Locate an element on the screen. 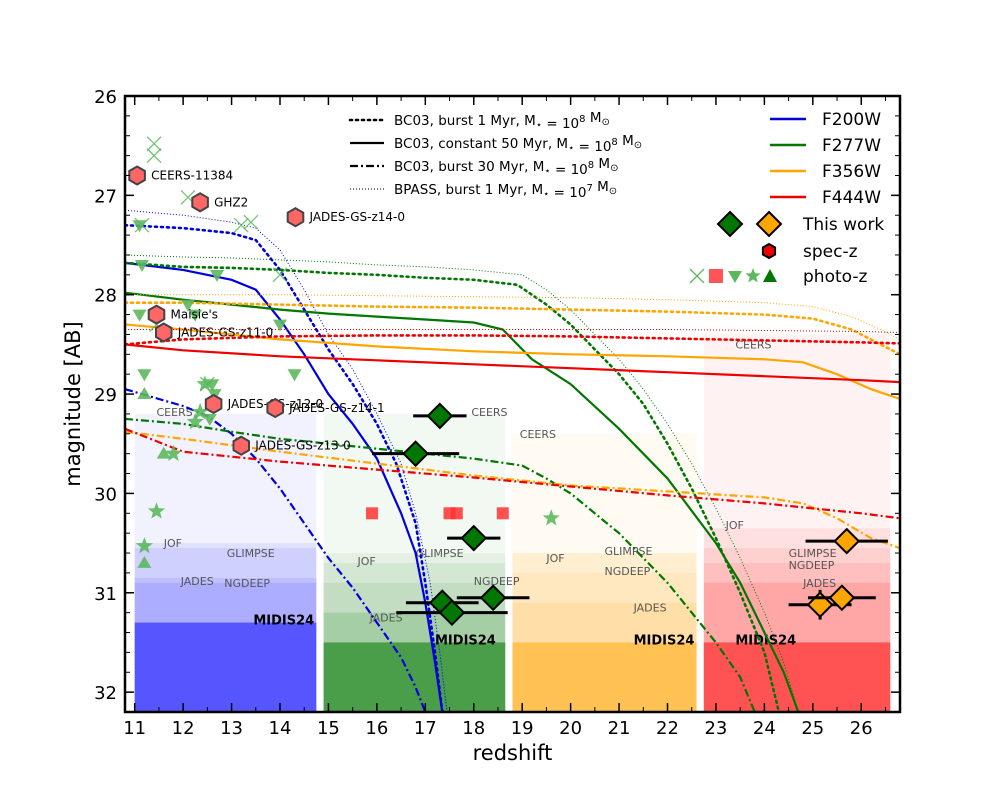 Image resolution: width=1000 pixels, height=804 pixels. legend-model-label: BC03, burst 1 Myr, M⋆ = 108 M⊙ is located at coordinates (502, 121).